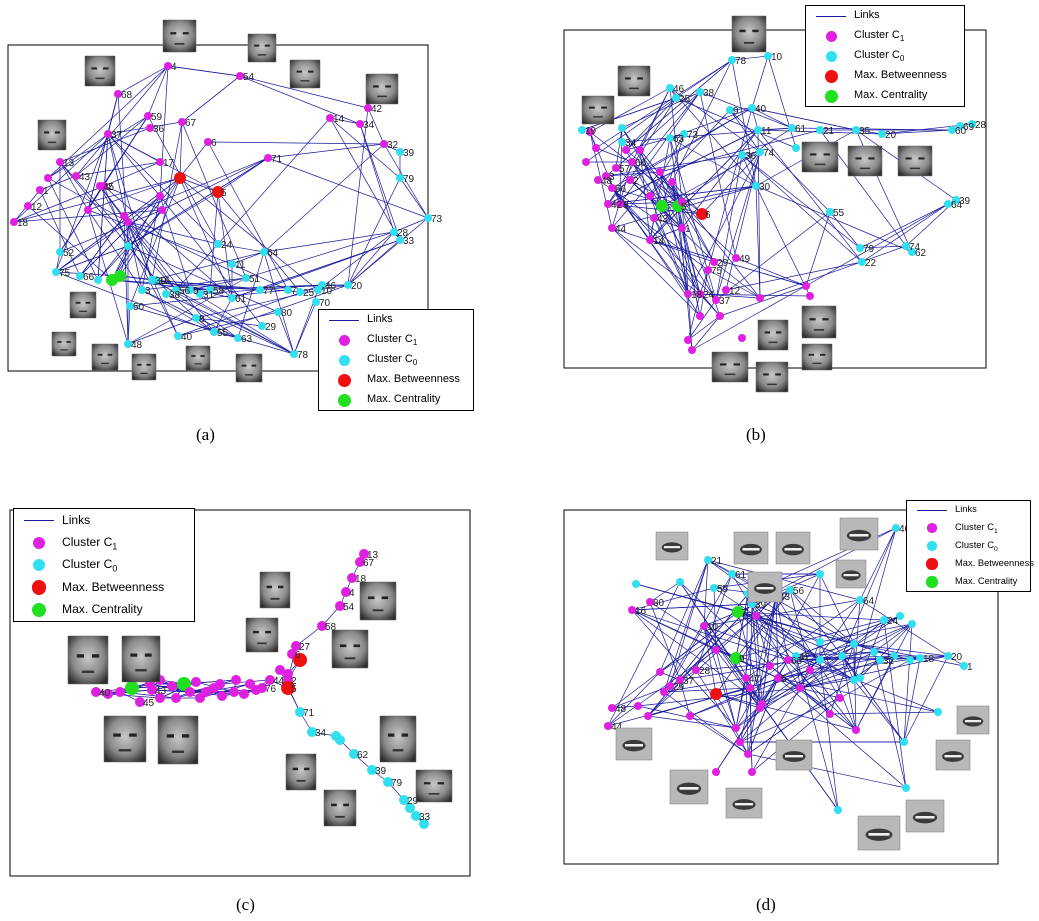  I want to click on legend-label: Cluster C1, so click(879, 36).